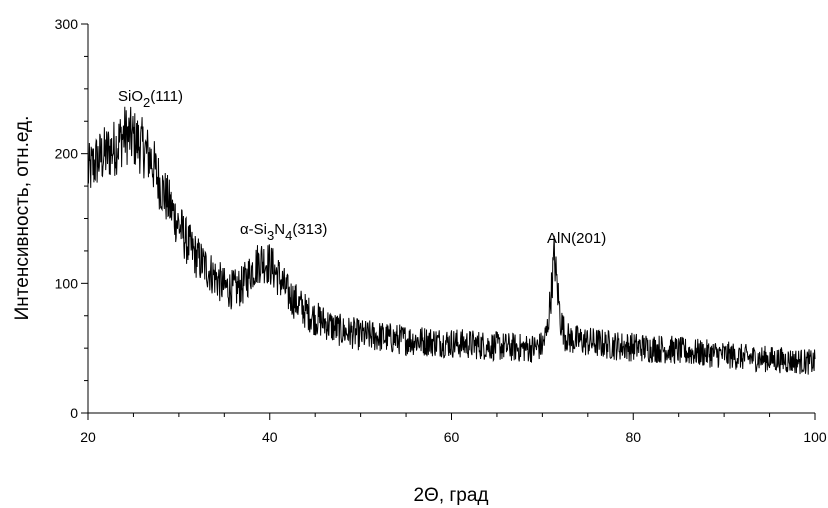  Describe the element at coordinates (67, 24) in the screenshot. I see `y-tick-label: 300` at that location.